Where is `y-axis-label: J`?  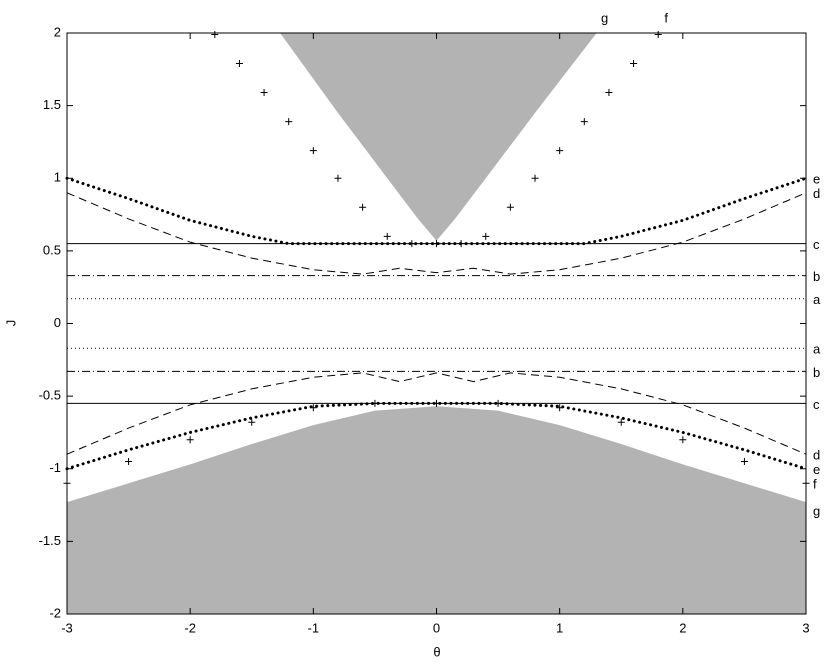
y-axis-label: J is located at coordinates (10, 323).